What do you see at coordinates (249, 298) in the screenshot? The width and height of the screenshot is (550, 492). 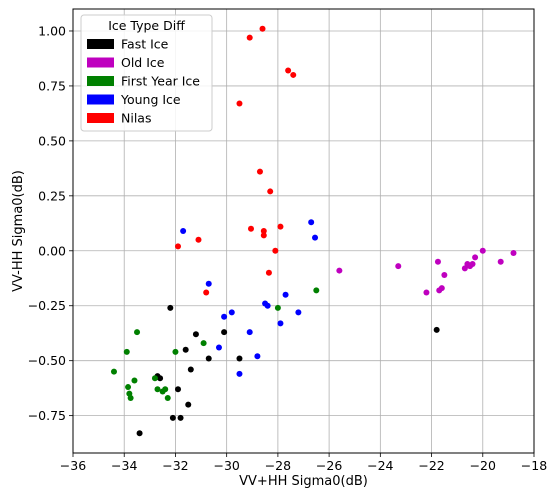 I see `series-young-ice` at bounding box center [249, 298].